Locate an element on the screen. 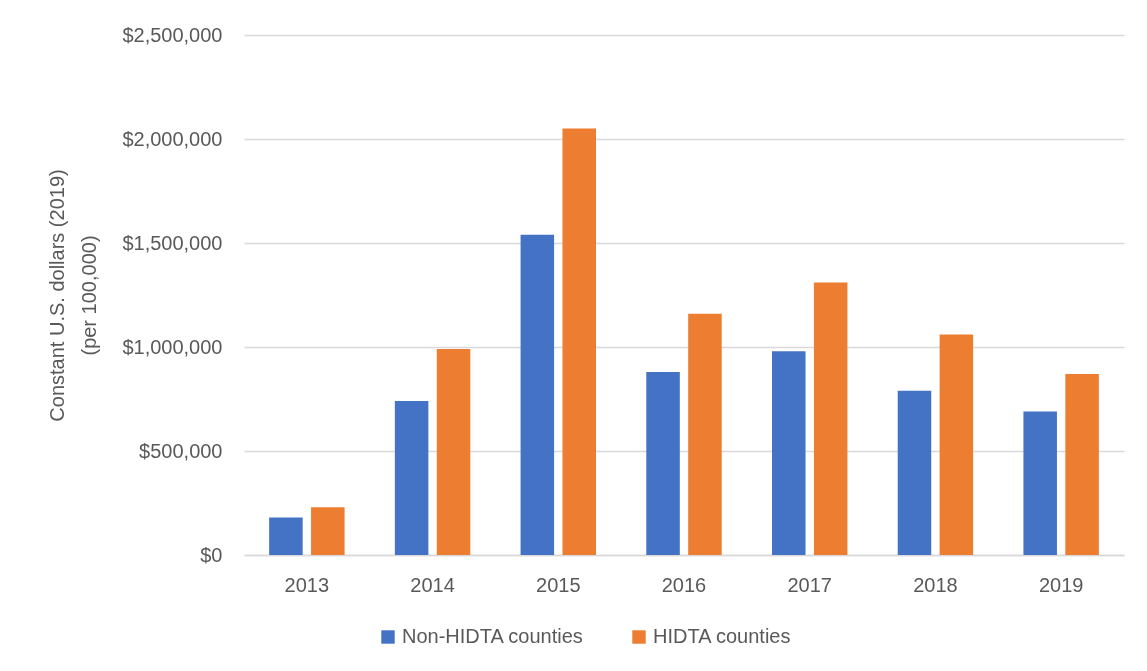 The height and width of the screenshot is (671, 1147). legend-label: Non-HIDTA counties is located at coordinates (492, 636).